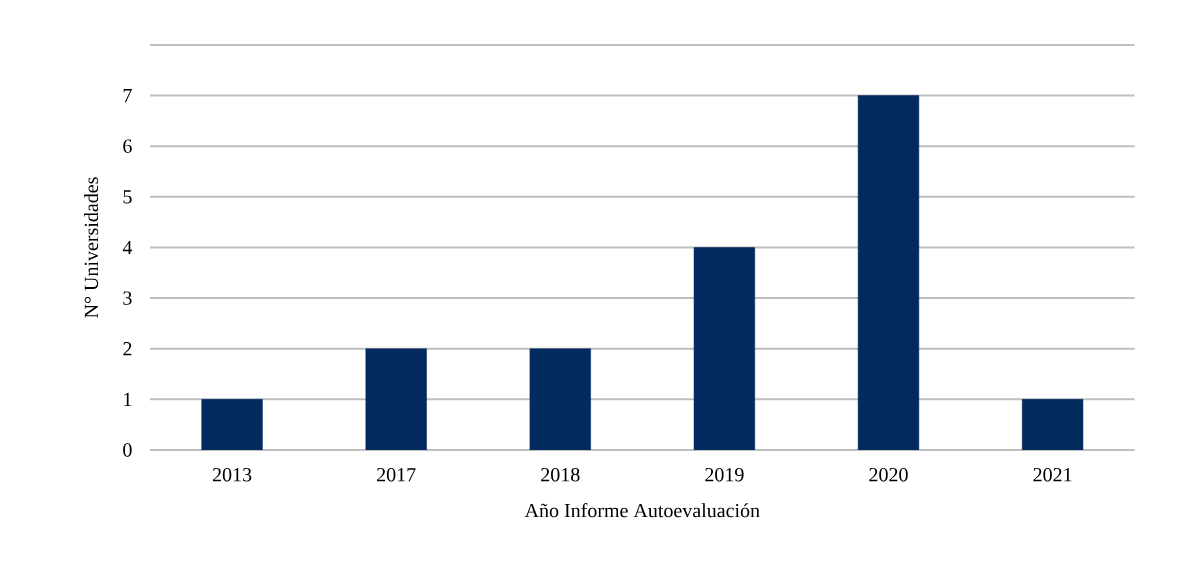 The image size is (1200, 581). I want to click on x-tick-label: 2020, so click(888, 474).